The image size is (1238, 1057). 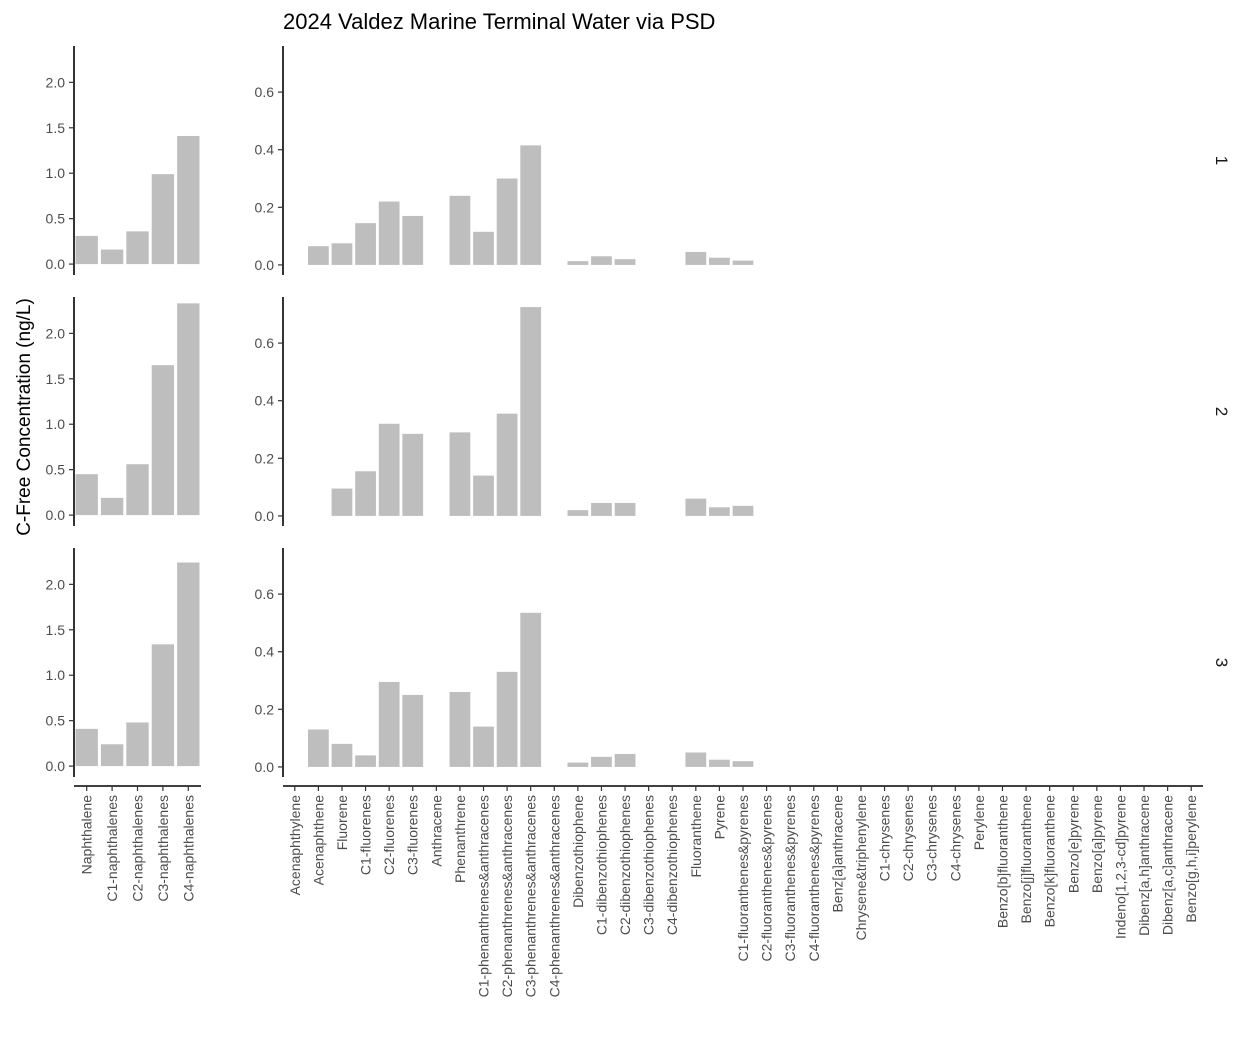 What do you see at coordinates (507, 896) in the screenshot?
I see `x-tick-label: C2-phenanthrenes&anthracenes` at bounding box center [507, 896].